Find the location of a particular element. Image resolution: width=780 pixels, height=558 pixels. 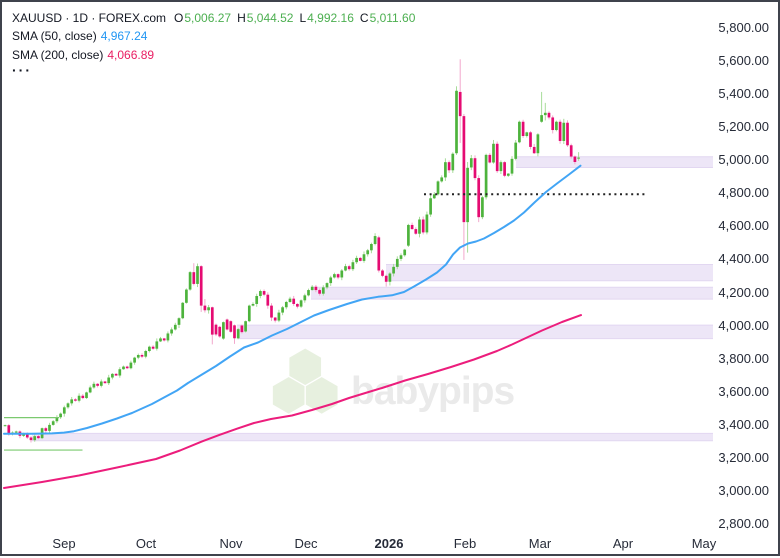

symbol-title: XAUUSD · 1D · FOREX.com is located at coordinates (89, 17).